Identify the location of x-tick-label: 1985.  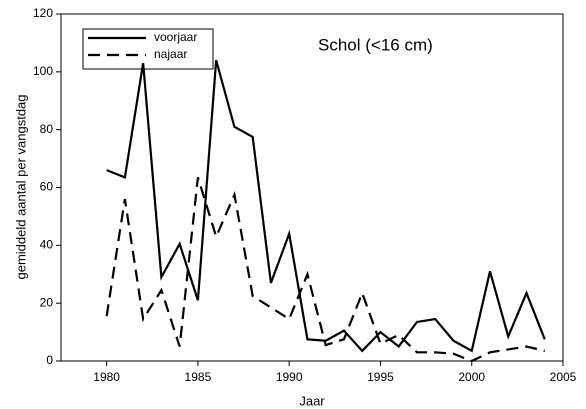
(198, 377).